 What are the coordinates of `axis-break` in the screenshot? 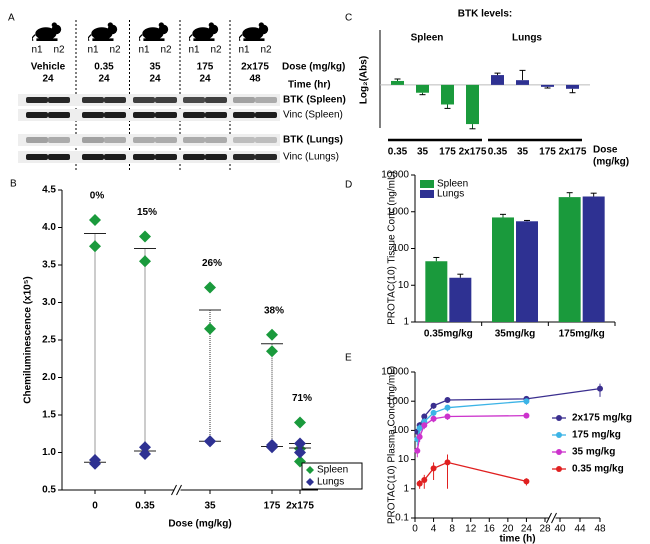 It's located at (174, 490).